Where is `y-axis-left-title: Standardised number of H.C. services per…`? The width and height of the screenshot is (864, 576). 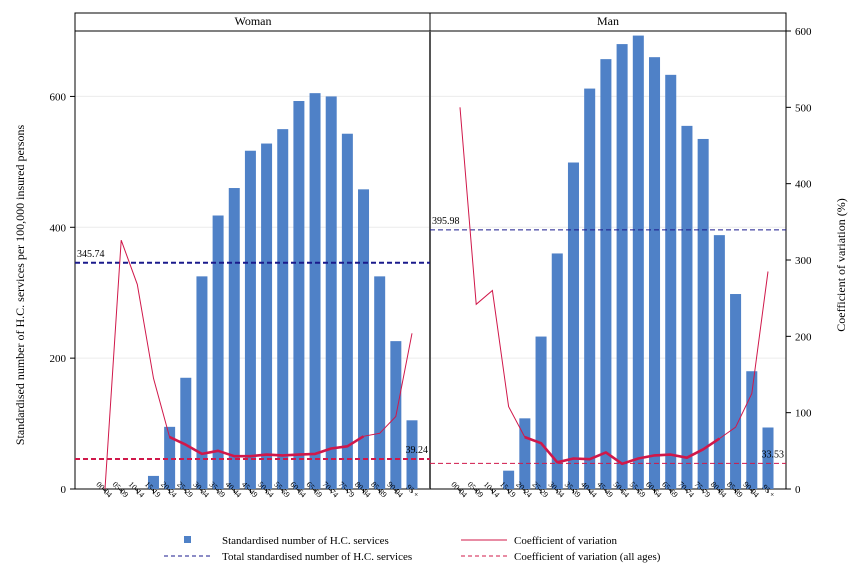 y-axis-left-title: Standardised number of H.C. services per… is located at coordinates (20, 285).